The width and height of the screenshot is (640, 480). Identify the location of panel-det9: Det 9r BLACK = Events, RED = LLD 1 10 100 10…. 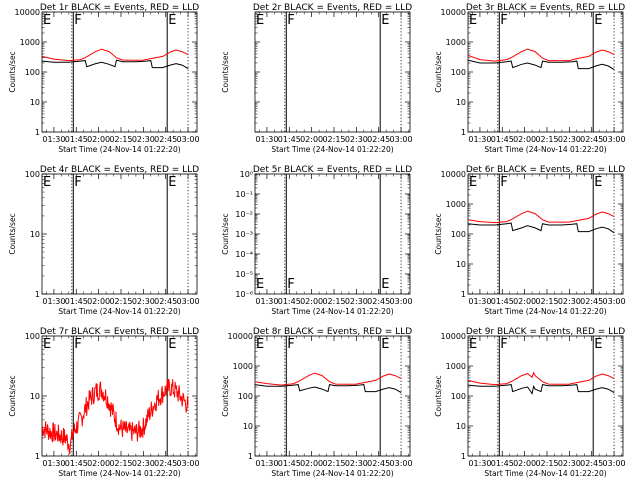
(530, 402).